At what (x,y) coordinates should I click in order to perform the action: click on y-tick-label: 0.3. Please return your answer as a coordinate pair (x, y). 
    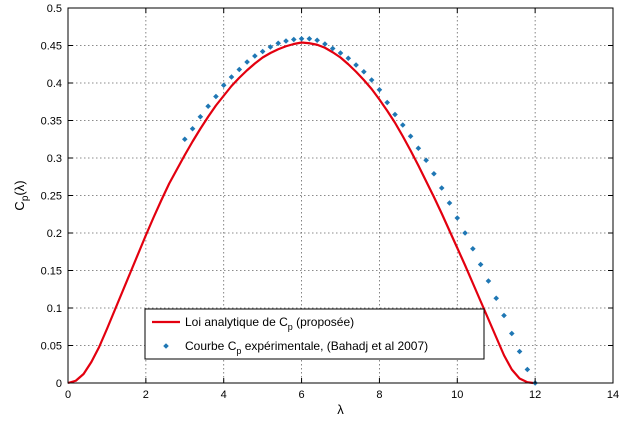
    Looking at the image, I should click on (54, 159).